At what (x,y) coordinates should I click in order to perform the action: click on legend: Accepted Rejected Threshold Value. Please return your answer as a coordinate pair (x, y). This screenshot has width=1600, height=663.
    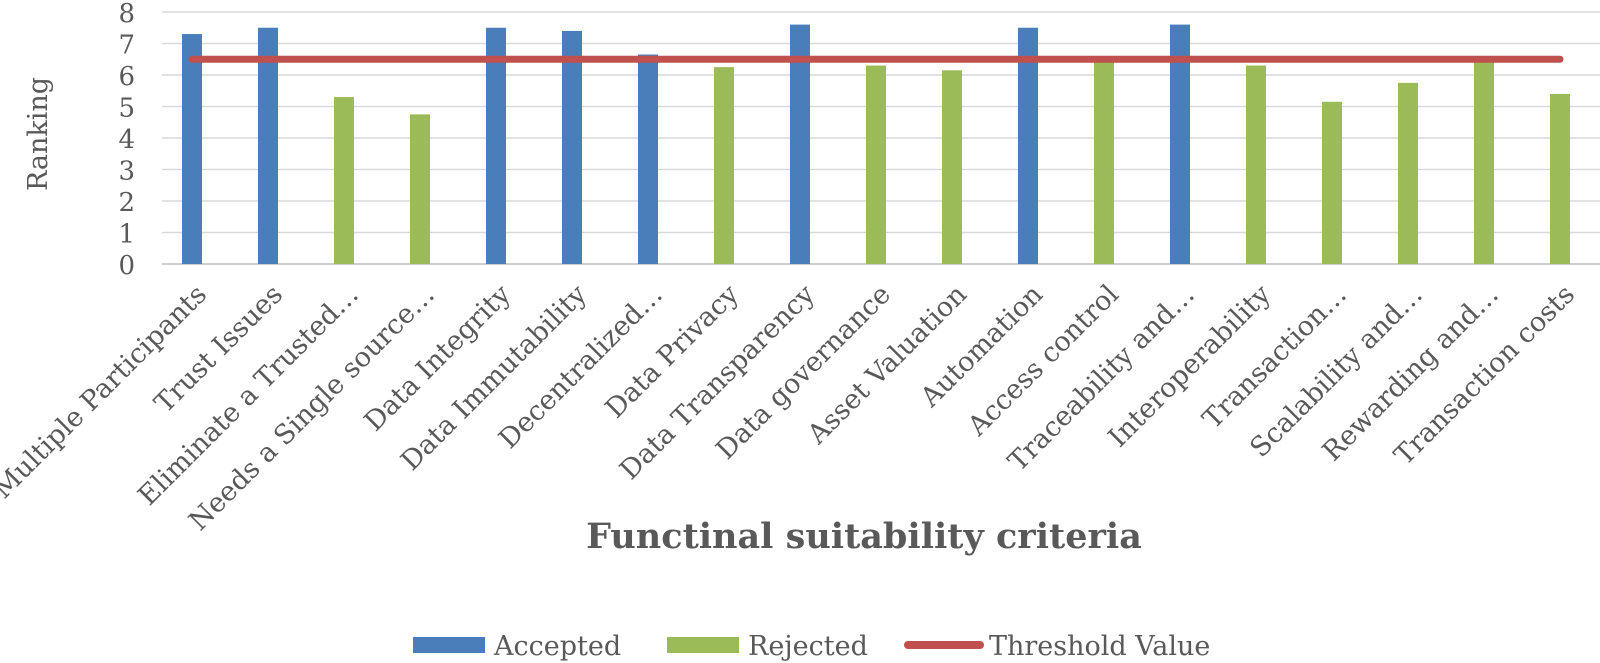
    Looking at the image, I should click on (811, 646).